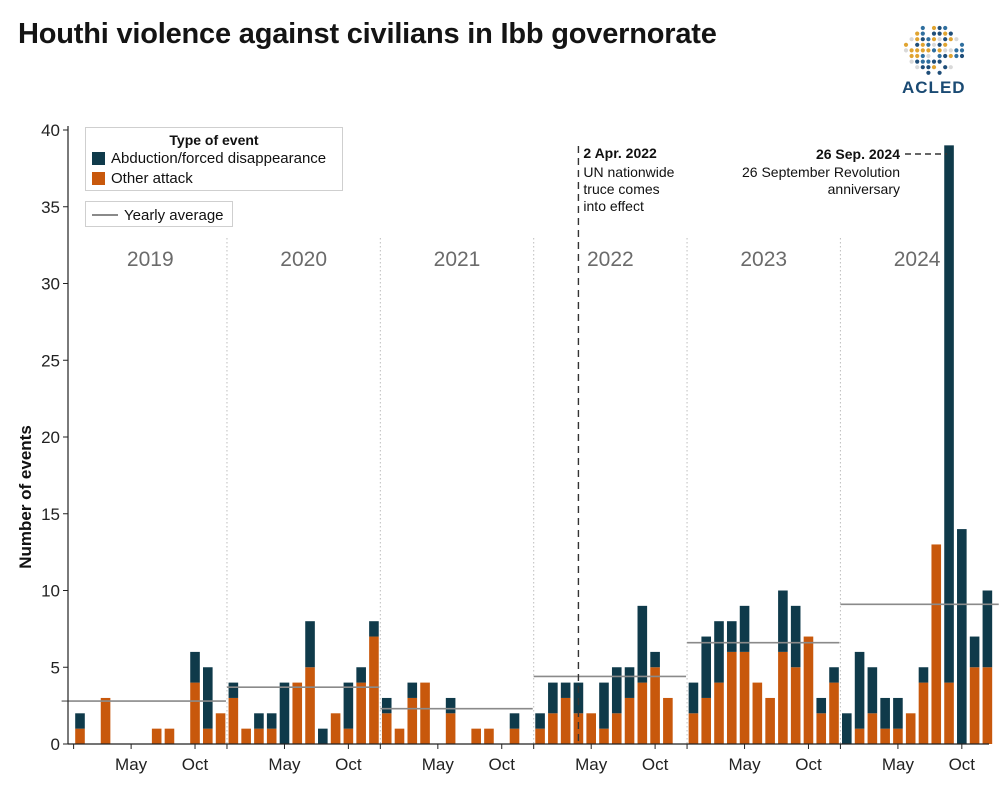 This screenshot has height=800, width=1000. I want to click on y-tick-label-25: 25, so click(50, 360).